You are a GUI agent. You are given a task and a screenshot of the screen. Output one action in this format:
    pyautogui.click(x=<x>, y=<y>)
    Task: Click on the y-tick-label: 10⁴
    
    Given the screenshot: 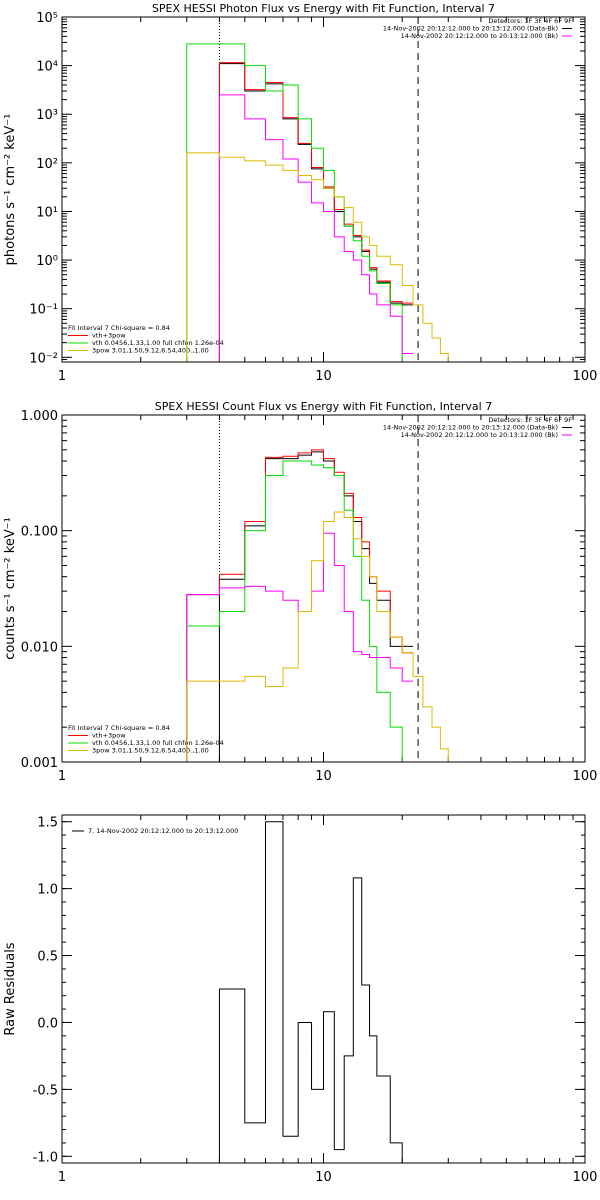 What is the action you would take?
    pyautogui.click(x=47, y=67)
    